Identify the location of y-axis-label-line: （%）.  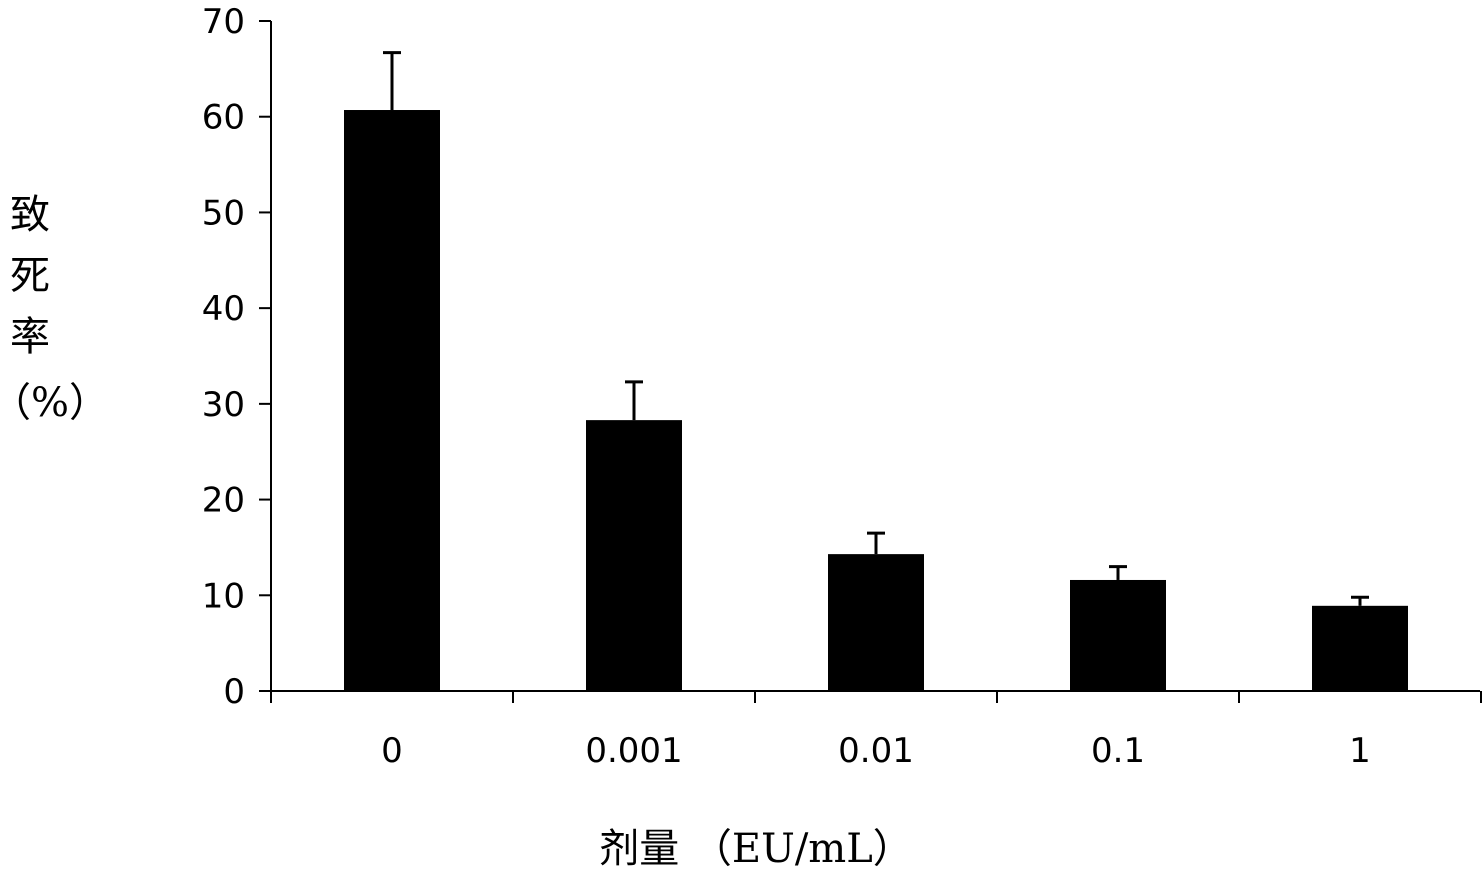
(54, 403).